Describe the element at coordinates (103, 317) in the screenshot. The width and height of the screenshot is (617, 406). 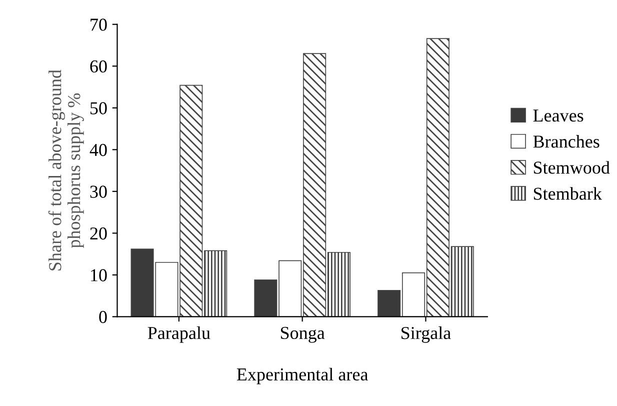
I see `y-tick-label: 0` at that location.